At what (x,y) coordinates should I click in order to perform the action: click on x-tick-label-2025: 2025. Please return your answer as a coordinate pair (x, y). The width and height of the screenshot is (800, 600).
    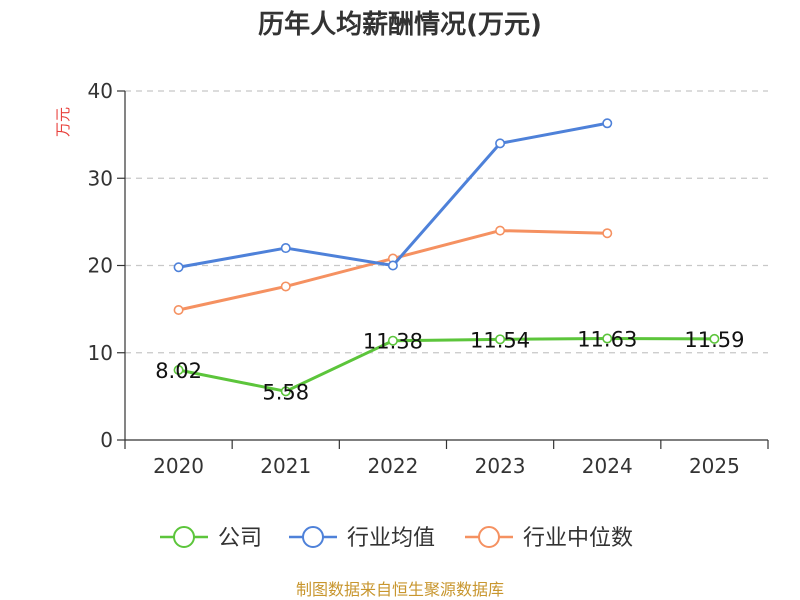
    Looking at the image, I should click on (714, 466).